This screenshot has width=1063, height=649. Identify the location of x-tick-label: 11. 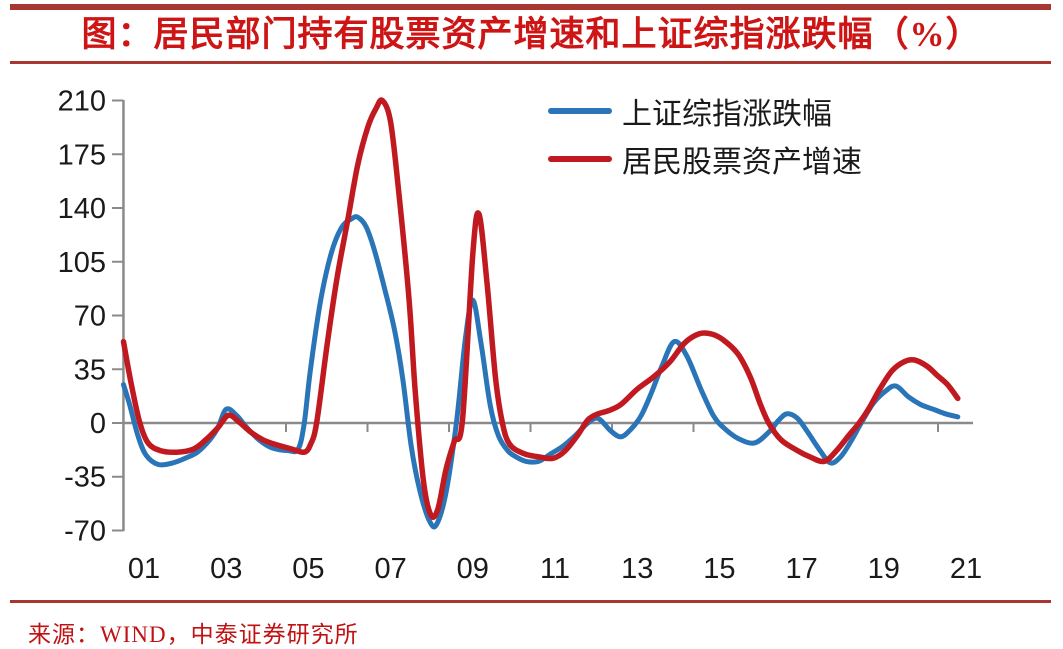
(555, 569).